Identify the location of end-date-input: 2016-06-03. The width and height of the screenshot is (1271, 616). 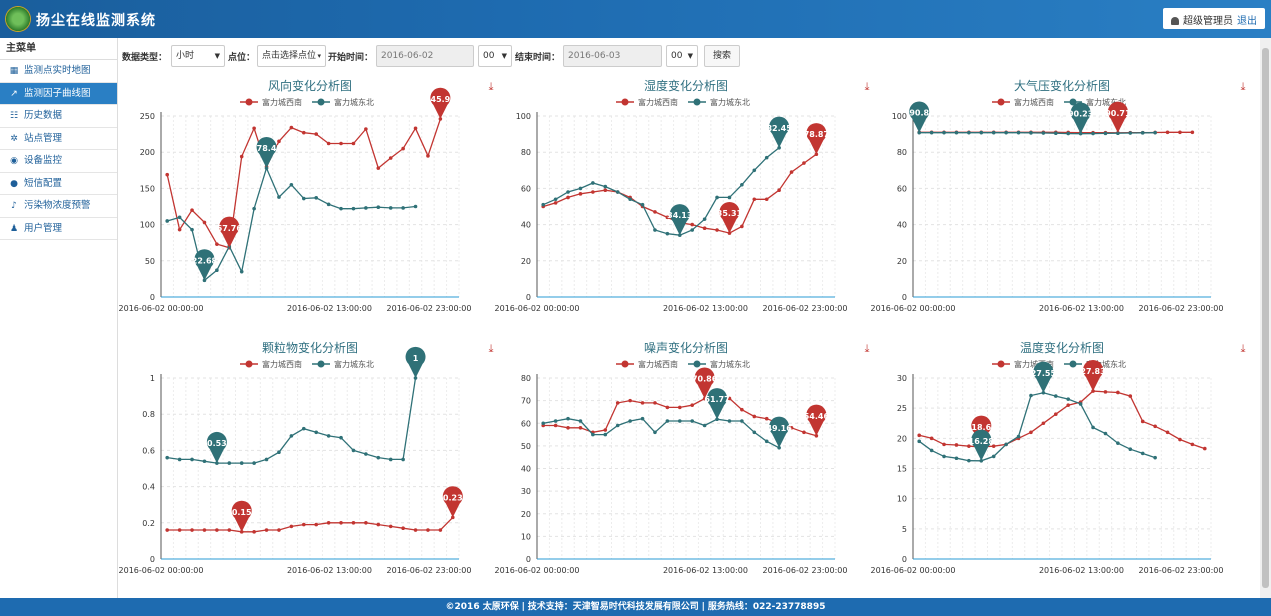
(612, 56).